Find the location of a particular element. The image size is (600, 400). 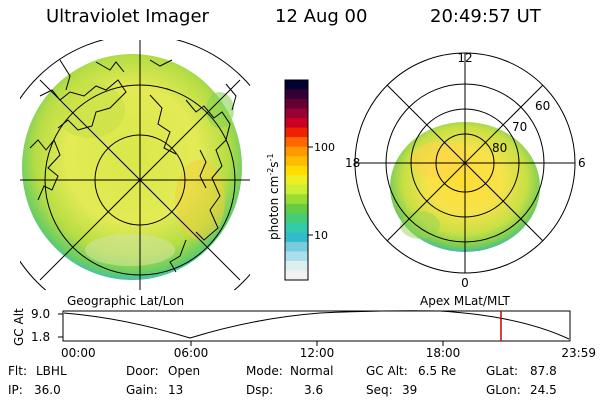

altitude-y-ticks is located at coordinates (60, 325).